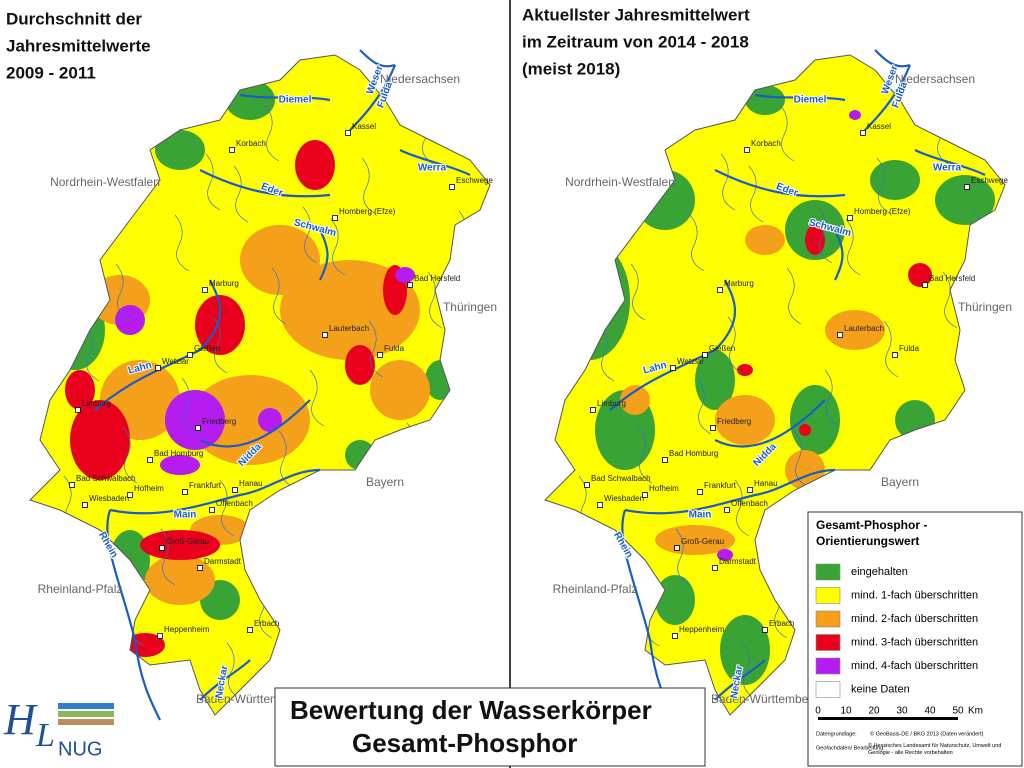 This screenshot has width=1024, height=768. Describe the element at coordinates (880, 689) in the screenshot. I see `legend-label: keine Daten` at that location.